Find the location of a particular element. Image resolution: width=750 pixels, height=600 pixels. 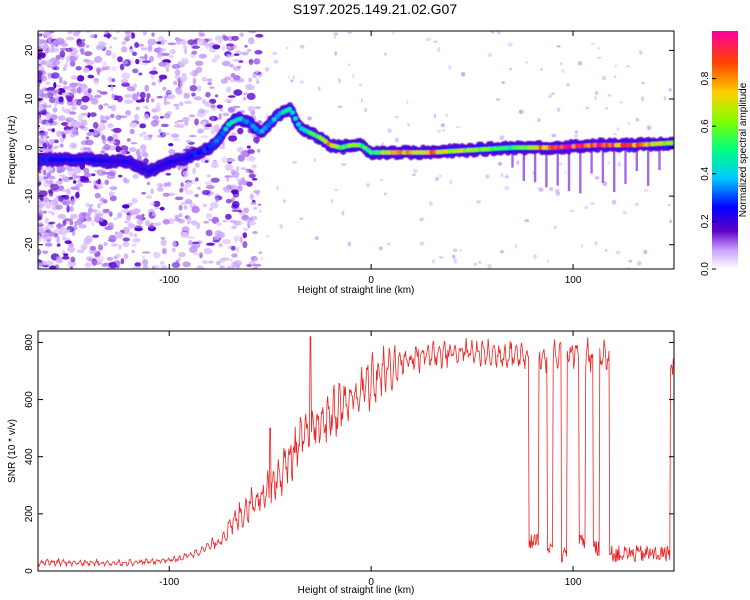

x-tick-label: 0 is located at coordinates (371, 582).